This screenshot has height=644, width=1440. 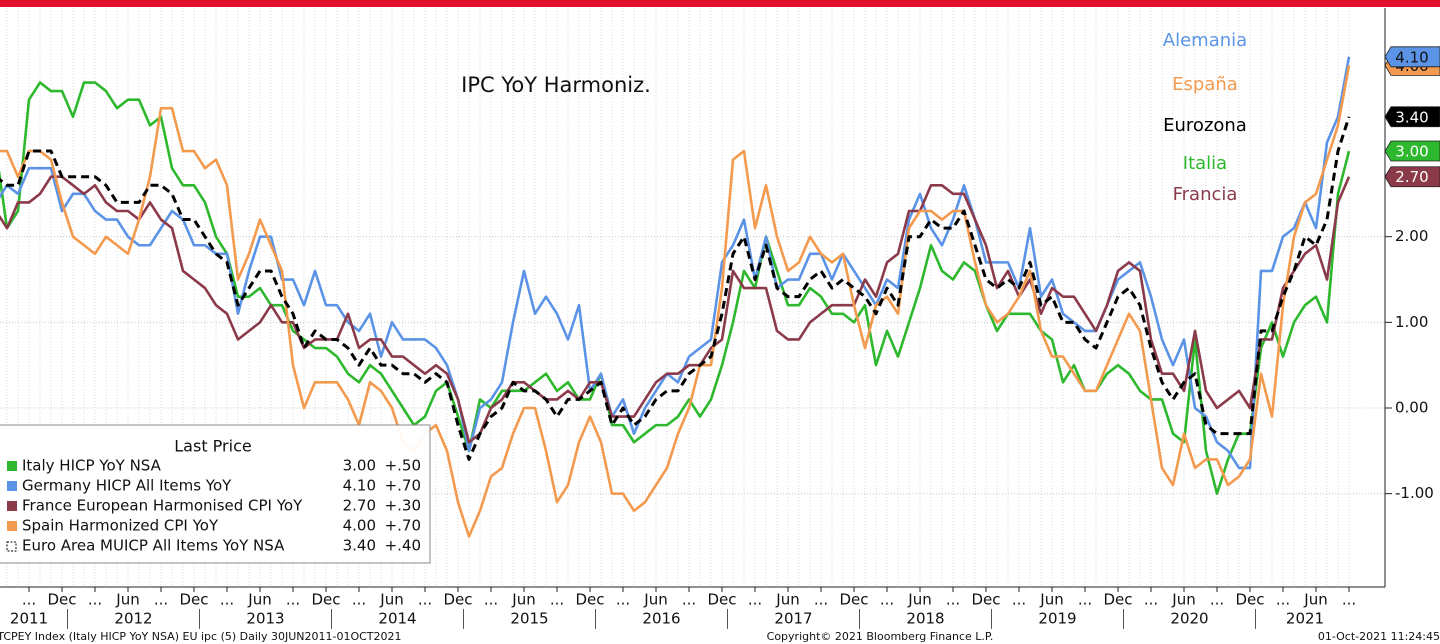 What do you see at coordinates (661, 619) in the screenshot?
I see `year-label: 2016` at bounding box center [661, 619].